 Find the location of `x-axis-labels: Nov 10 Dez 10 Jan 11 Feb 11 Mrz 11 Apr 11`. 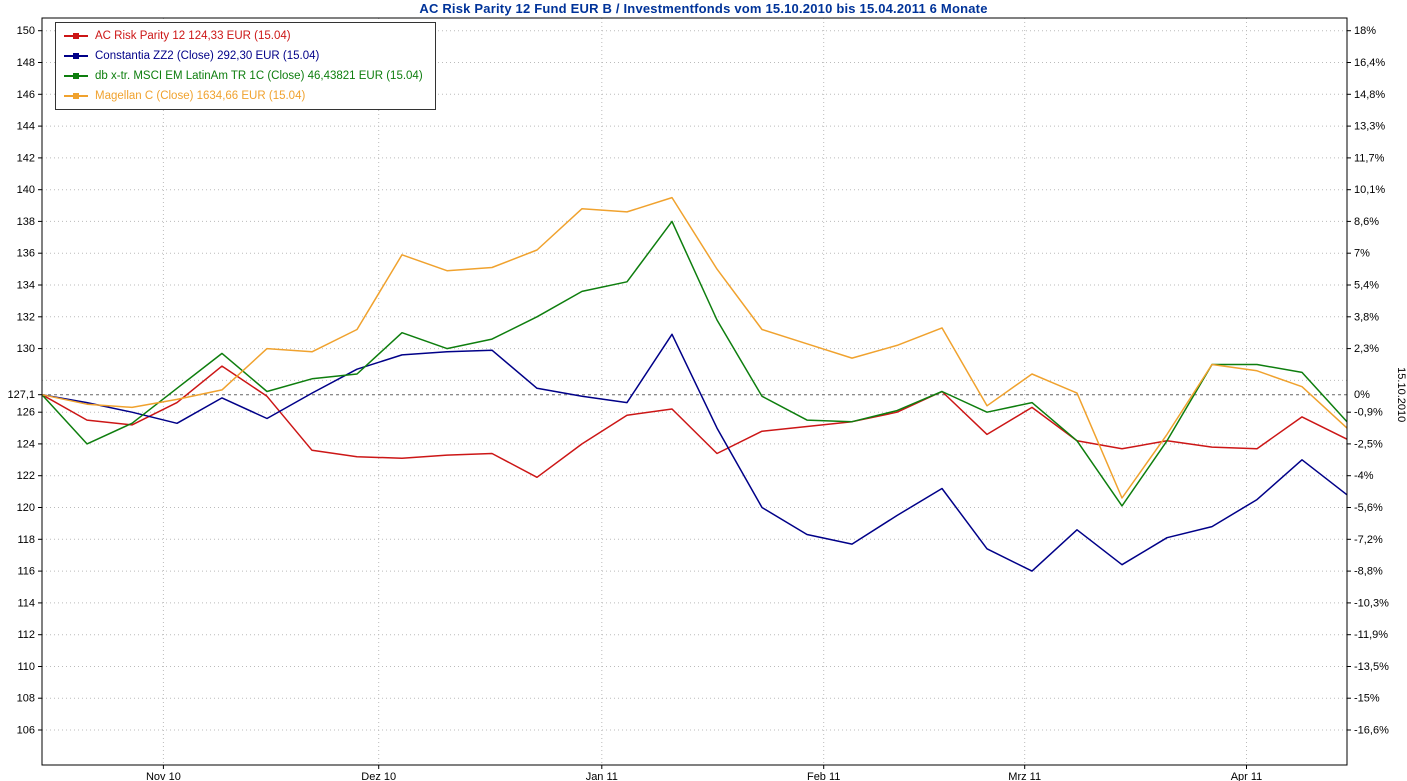

x-axis-labels: Nov 10 Dez 10 Jan 11 Feb 11 Mrz 11 Apr 11 is located at coordinates (704, 776).